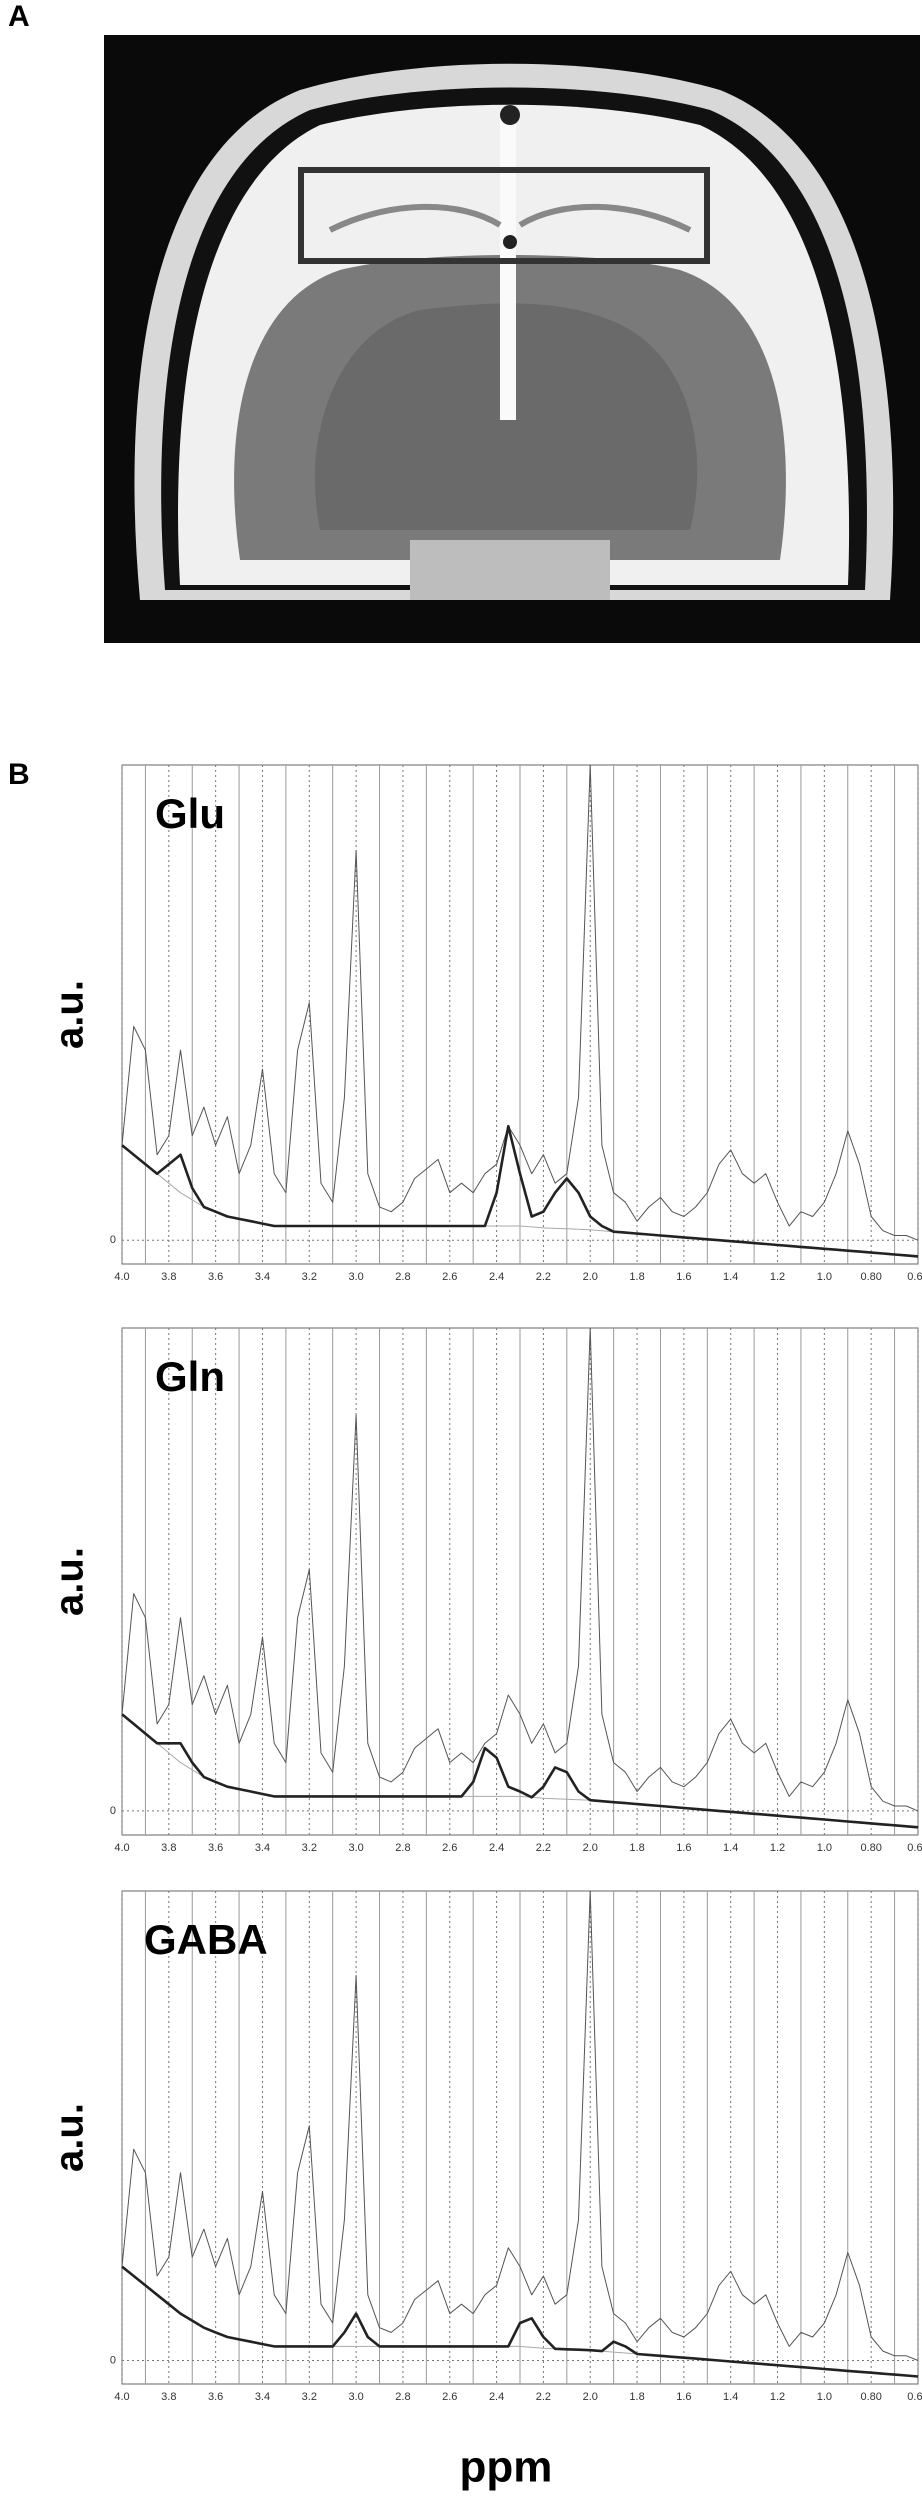 This screenshot has height=2505, width=922. What do you see at coordinates (19, 774) in the screenshot?
I see `panel-label: B` at bounding box center [19, 774].